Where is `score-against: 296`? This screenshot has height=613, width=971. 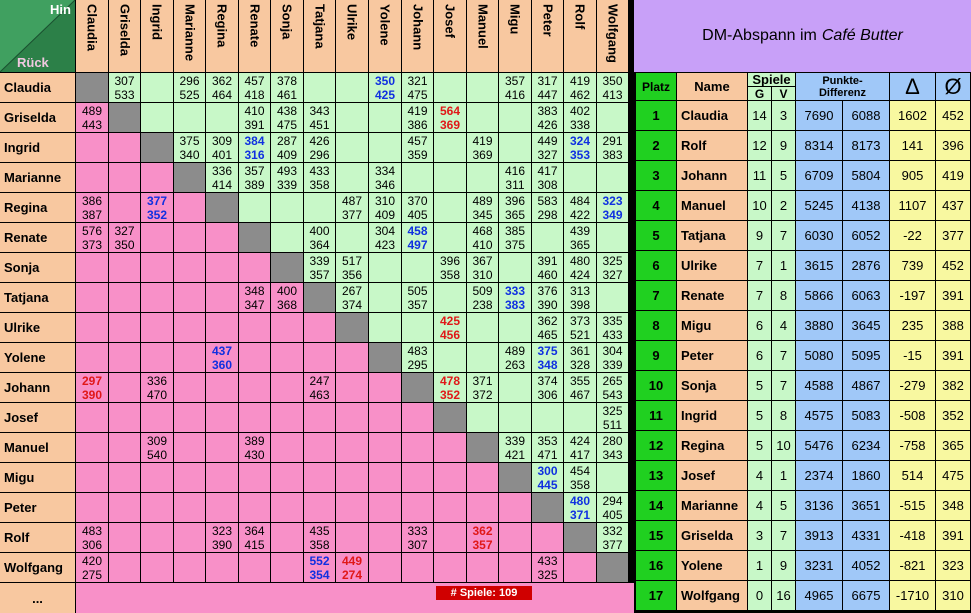
score-against: 296 is located at coordinates (319, 155).